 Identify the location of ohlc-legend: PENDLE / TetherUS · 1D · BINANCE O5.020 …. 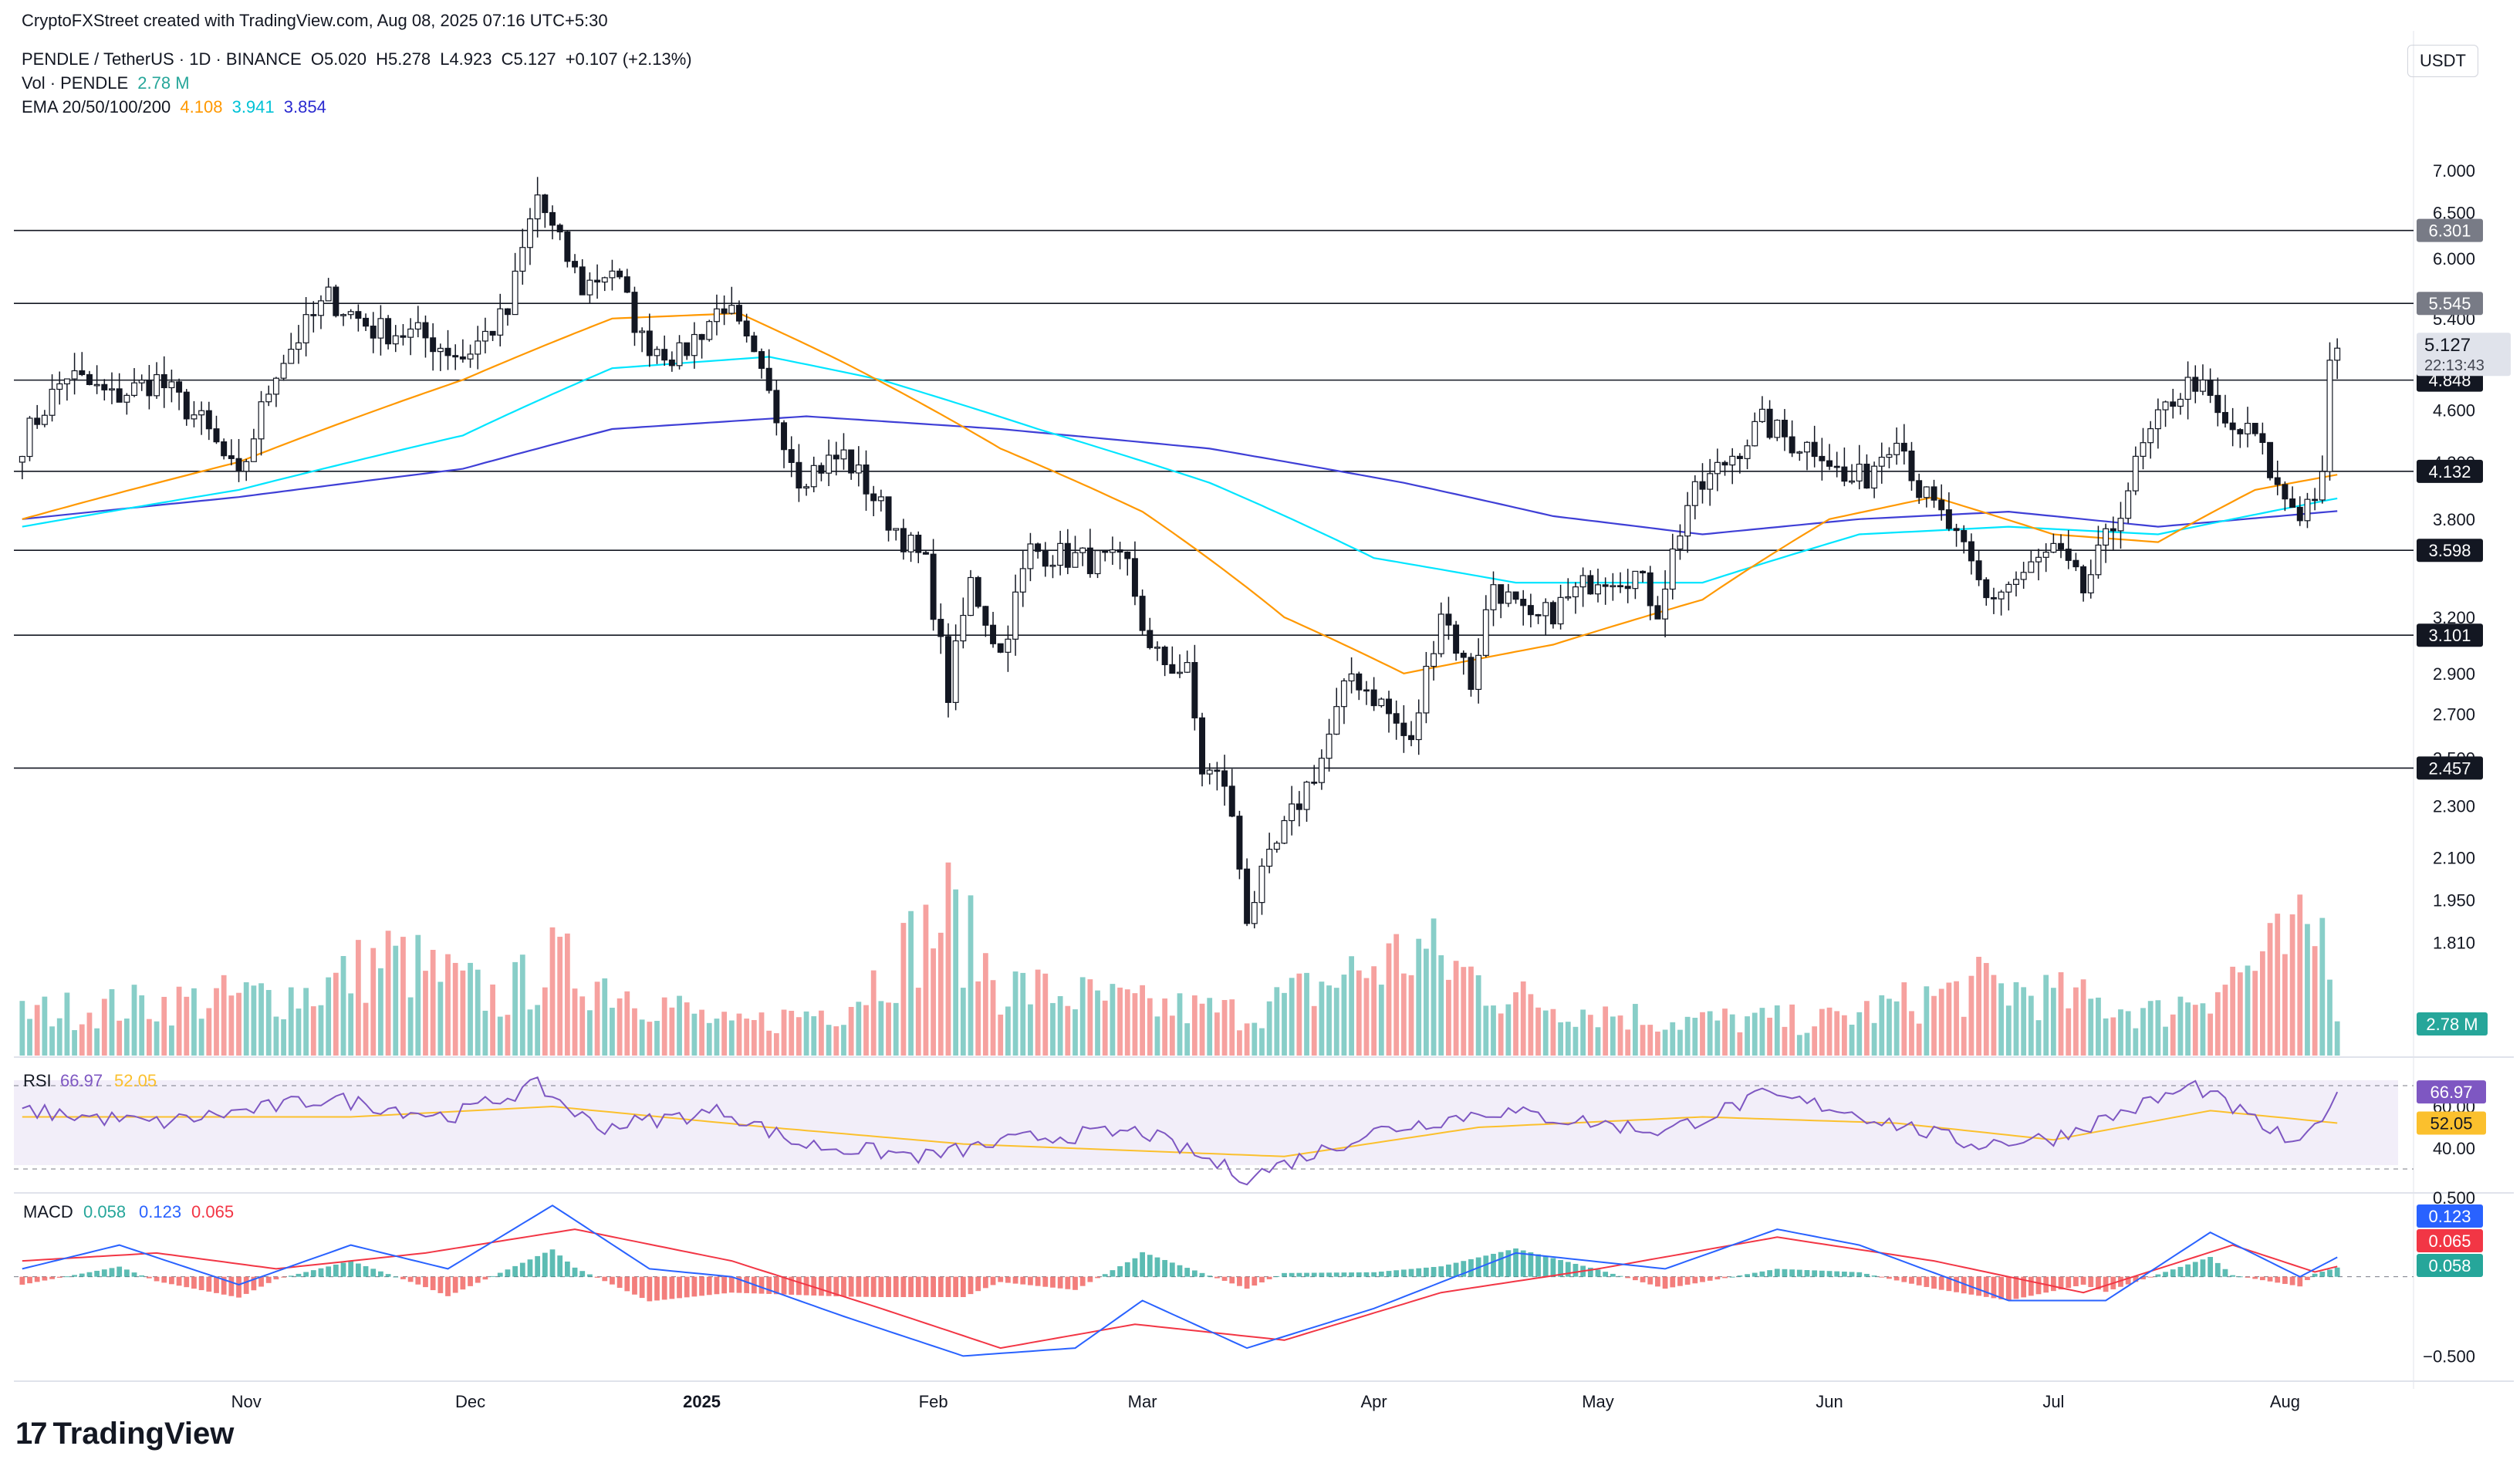
(360, 59).